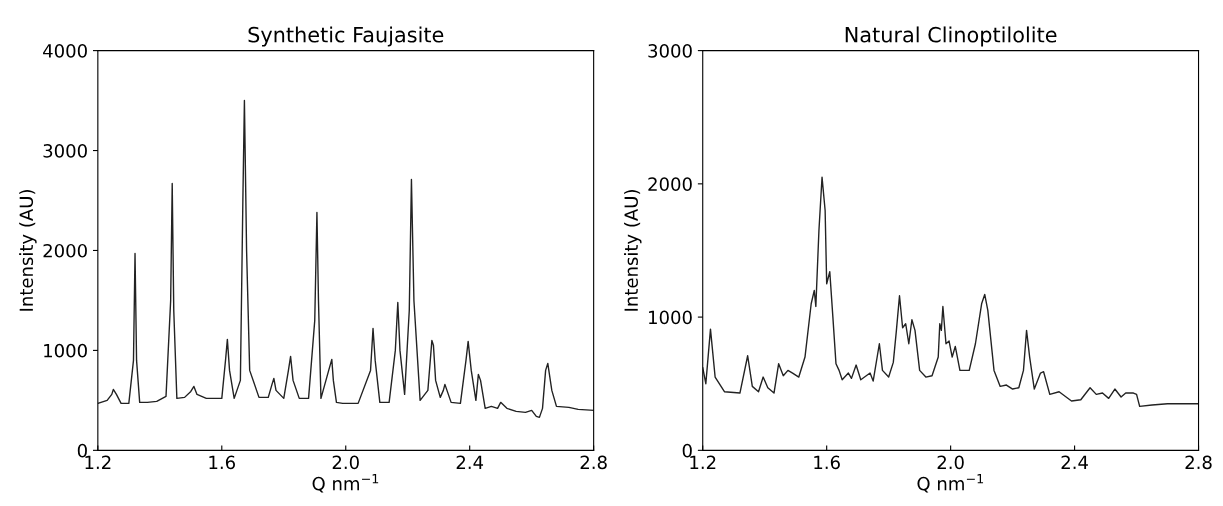  Describe the element at coordinates (951, 36) in the screenshot. I see `chart-title: Natural Clinoptilolite` at that location.